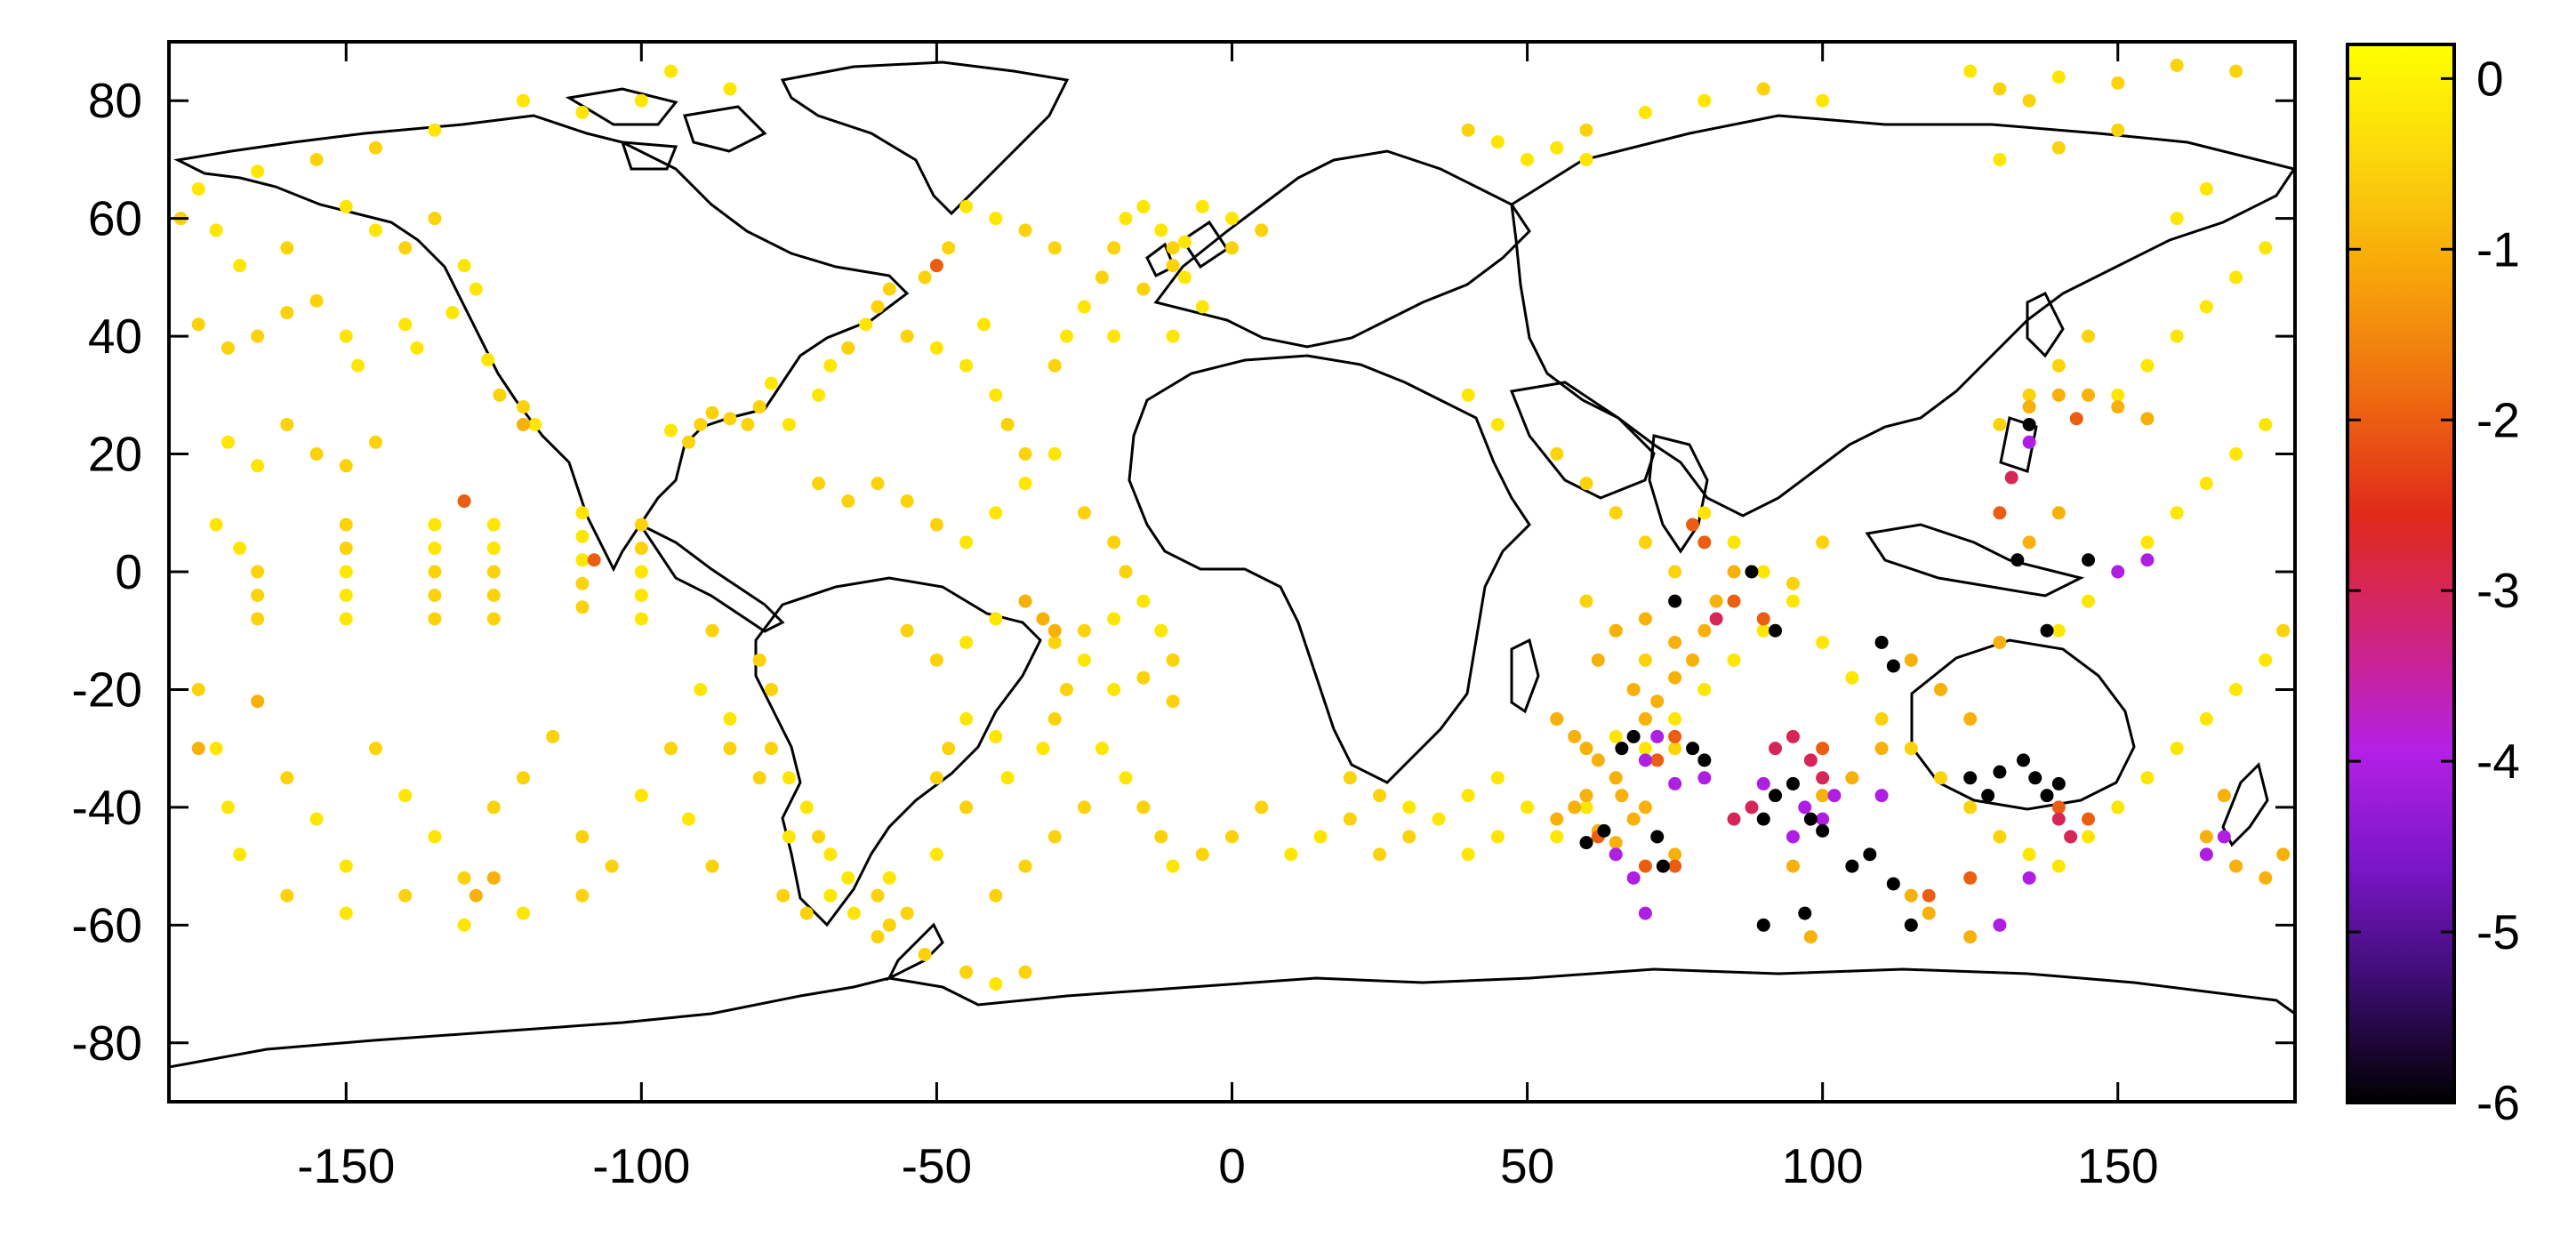 This screenshot has height=1236, width=2576. Describe the element at coordinates (2498, 1102) in the screenshot. I see `colorbar-tick-label: -6` at that location.